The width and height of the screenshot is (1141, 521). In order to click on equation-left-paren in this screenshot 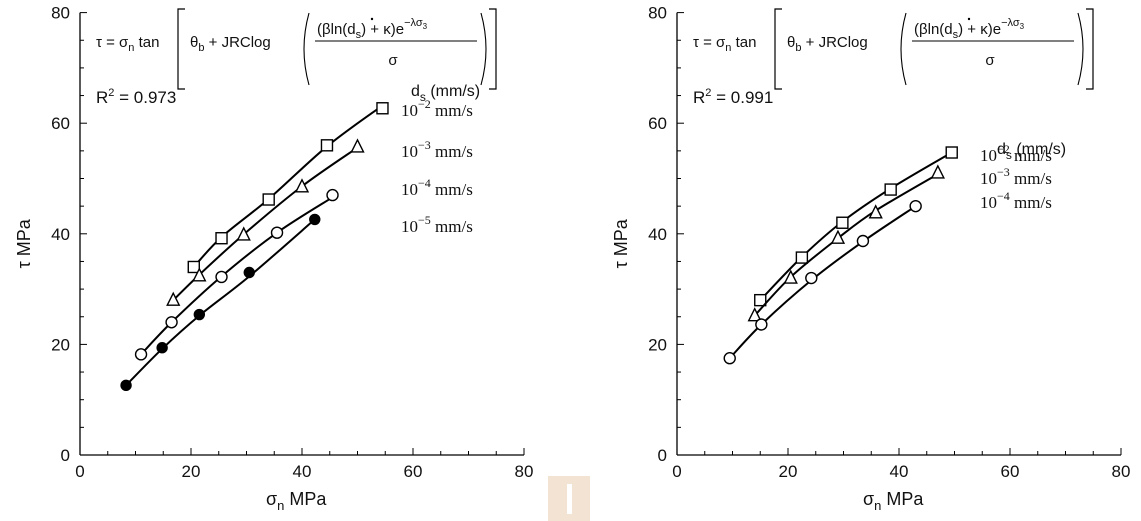, I will do `click(903, 49)`.